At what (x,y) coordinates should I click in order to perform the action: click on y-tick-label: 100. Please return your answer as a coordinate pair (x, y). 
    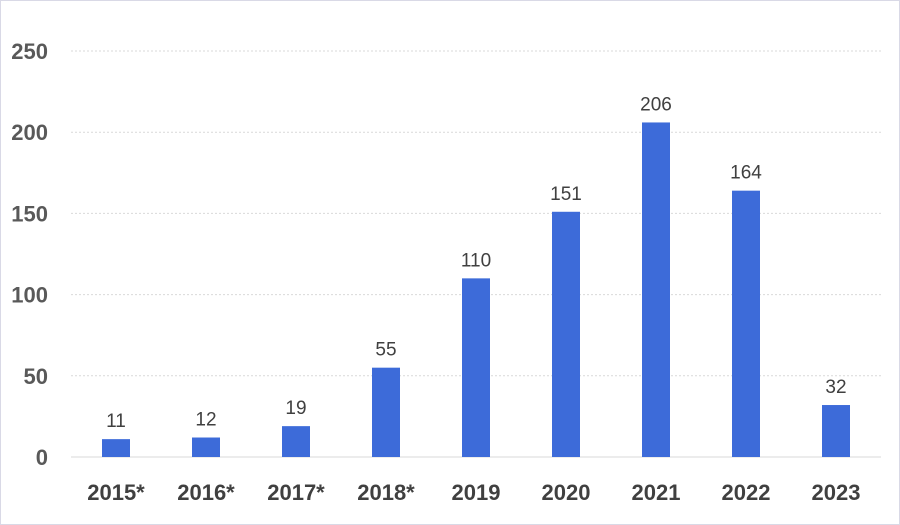
    Looking at the image, I should click on (29, 295).